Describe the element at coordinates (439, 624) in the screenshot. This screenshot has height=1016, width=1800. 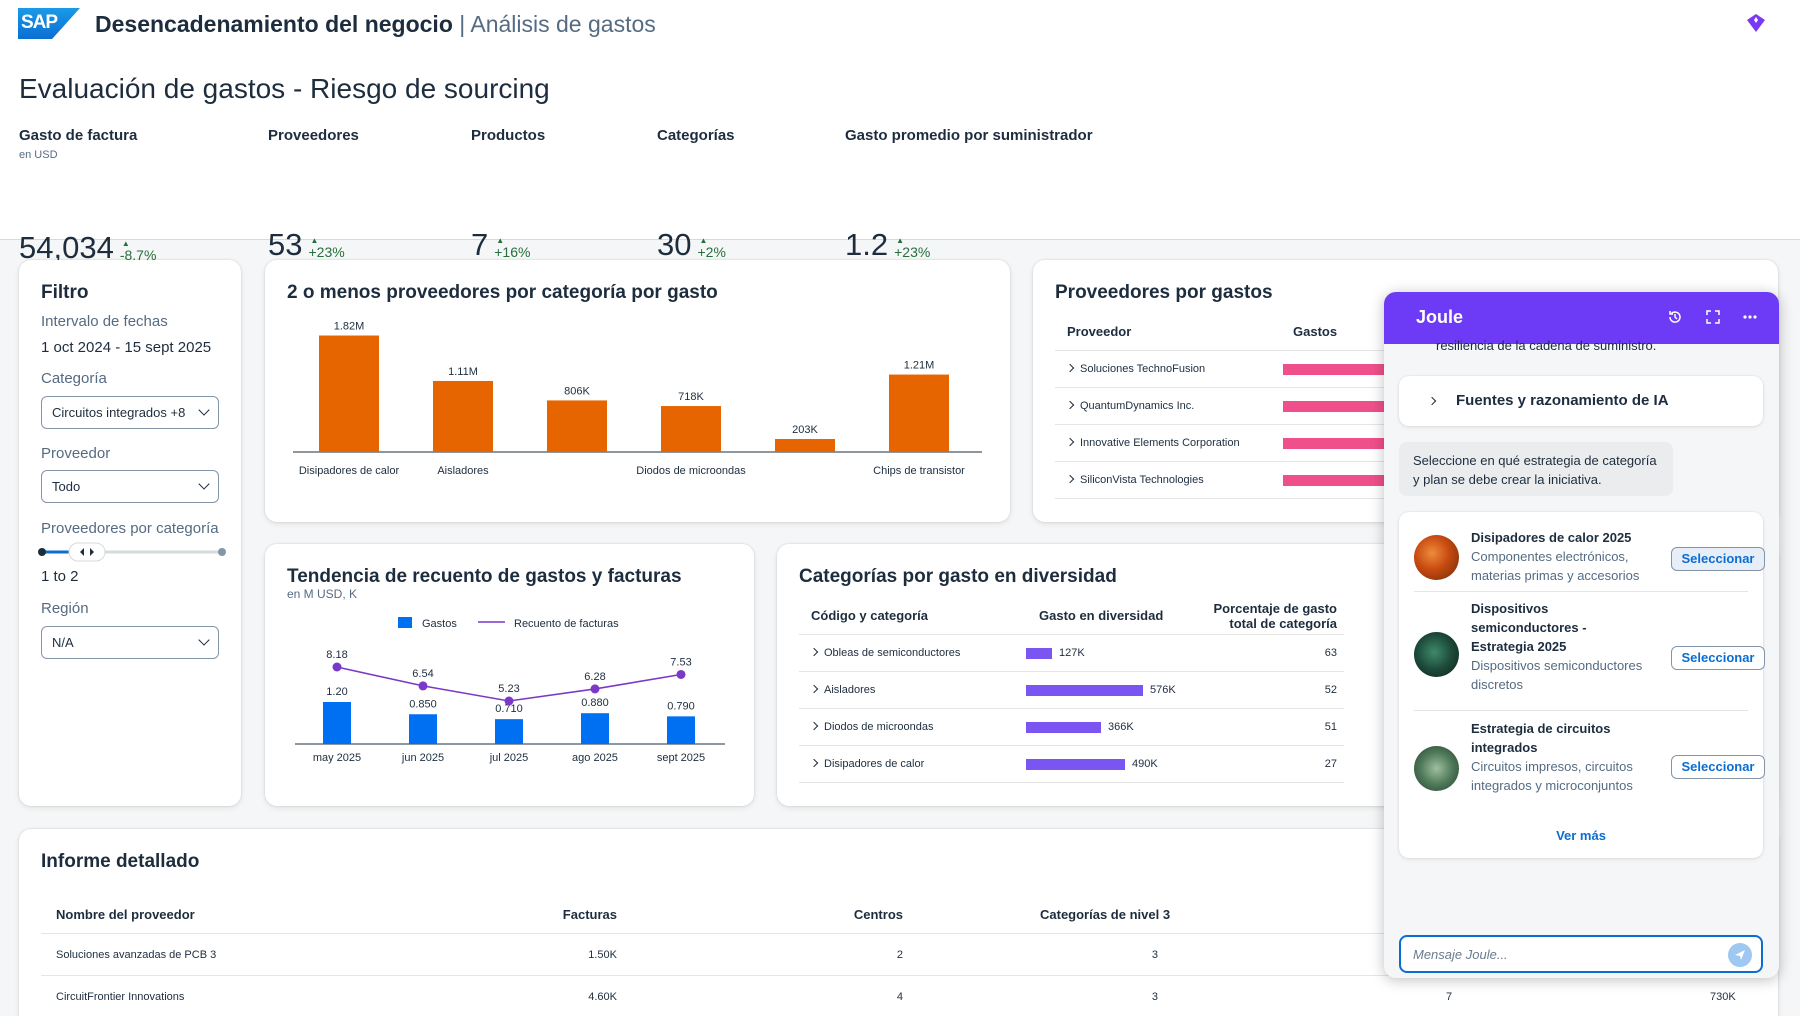
I see `legend-bar-label: Gastos` at that location.